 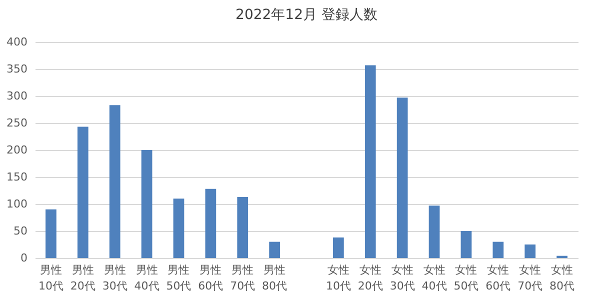 I want to click on x-tick-label: 女性 10代, so click(x=338, y=278).